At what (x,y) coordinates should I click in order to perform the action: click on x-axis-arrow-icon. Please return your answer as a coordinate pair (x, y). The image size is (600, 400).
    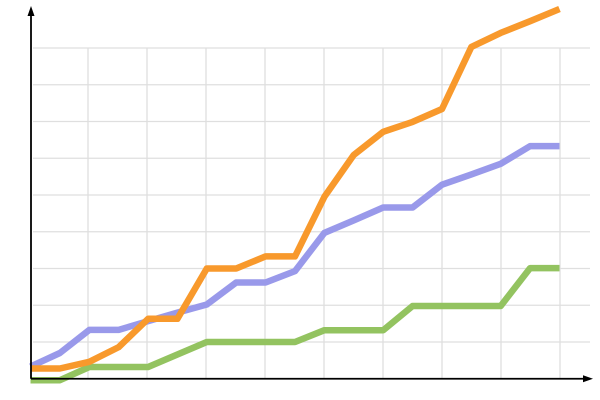
    Looking at the image, I should click on (588, 379).